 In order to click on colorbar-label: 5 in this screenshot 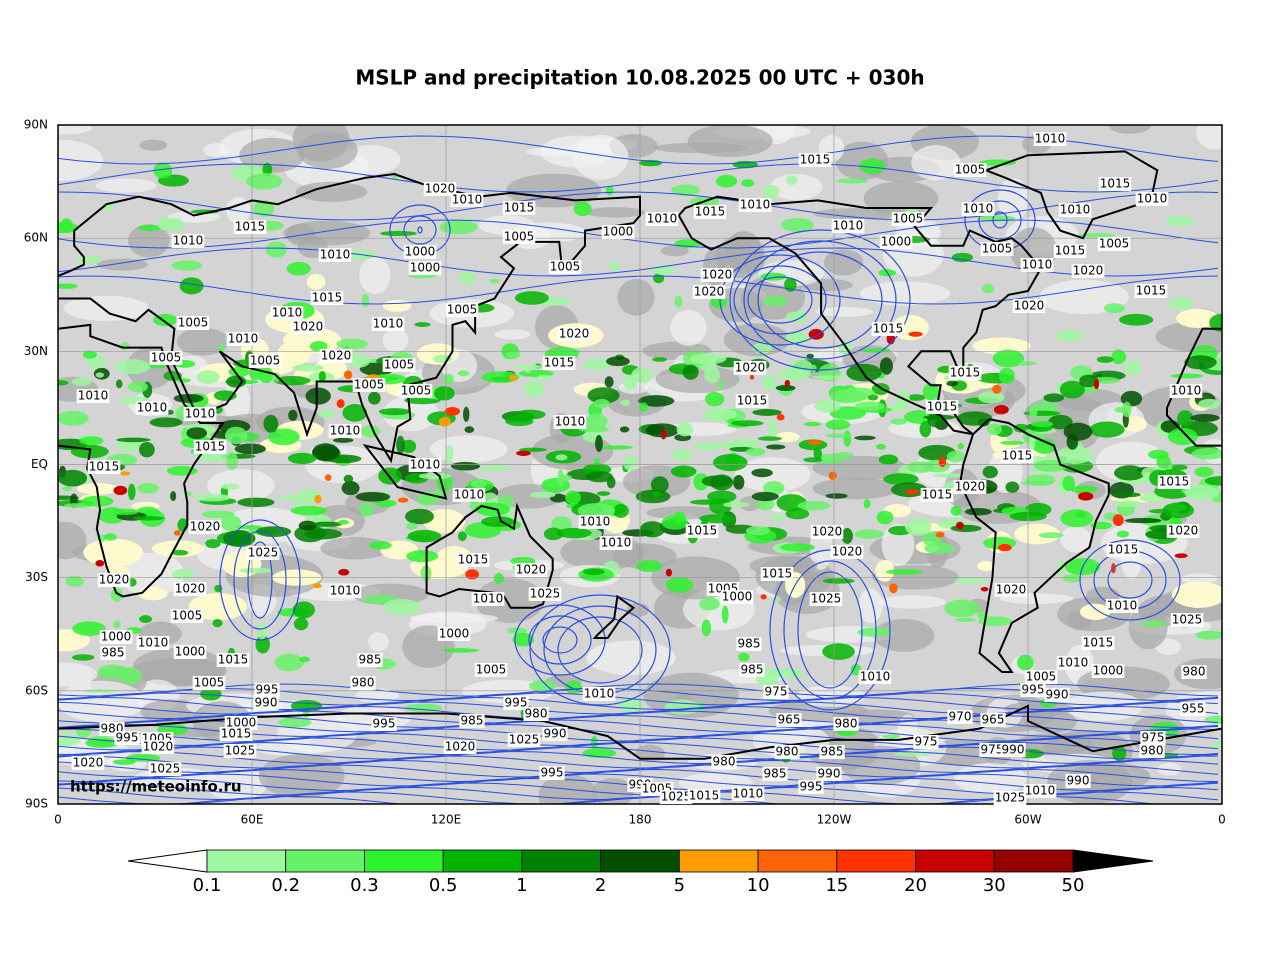, I will do `click(679, 885)`.